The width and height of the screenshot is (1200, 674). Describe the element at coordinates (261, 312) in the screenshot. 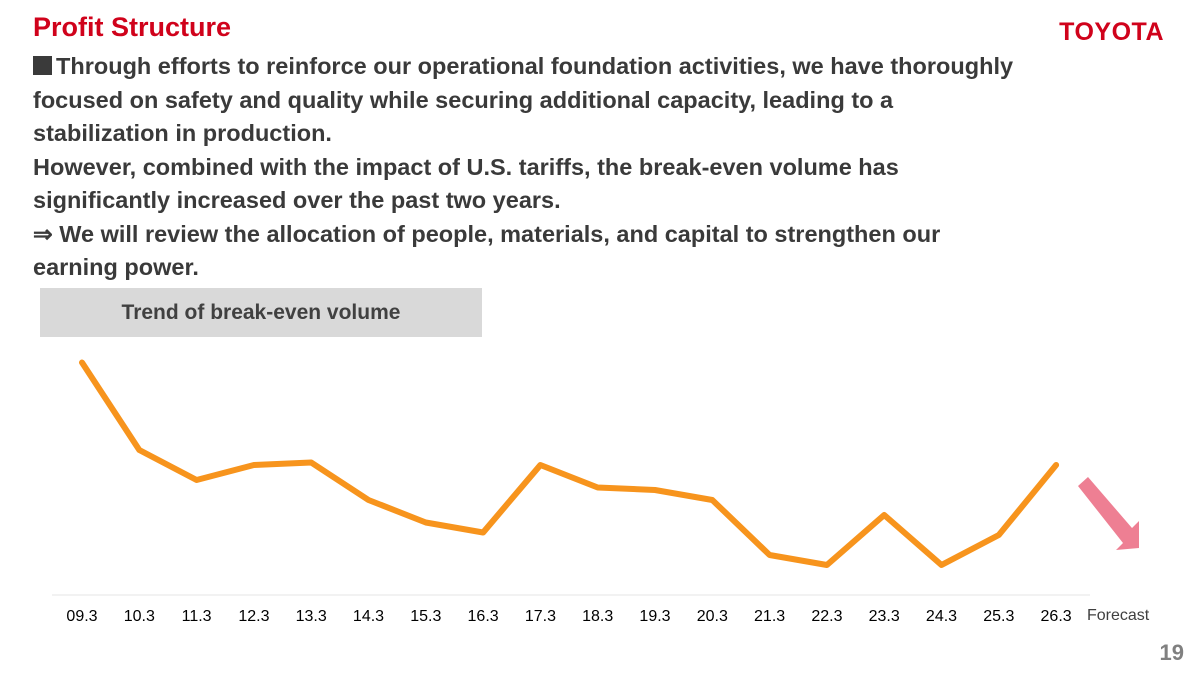

I see `chart-title: Trend of break-even volume` at that location.